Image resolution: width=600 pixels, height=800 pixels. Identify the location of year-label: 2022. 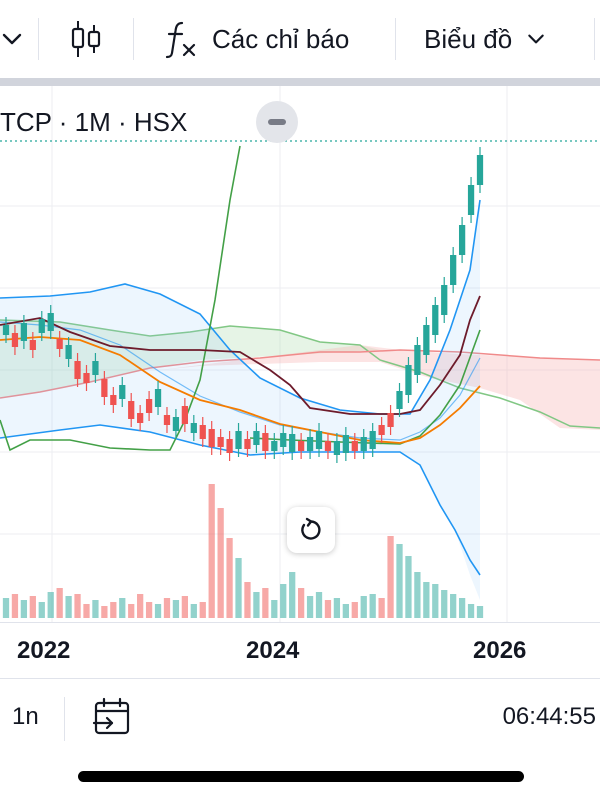
(44, 650).